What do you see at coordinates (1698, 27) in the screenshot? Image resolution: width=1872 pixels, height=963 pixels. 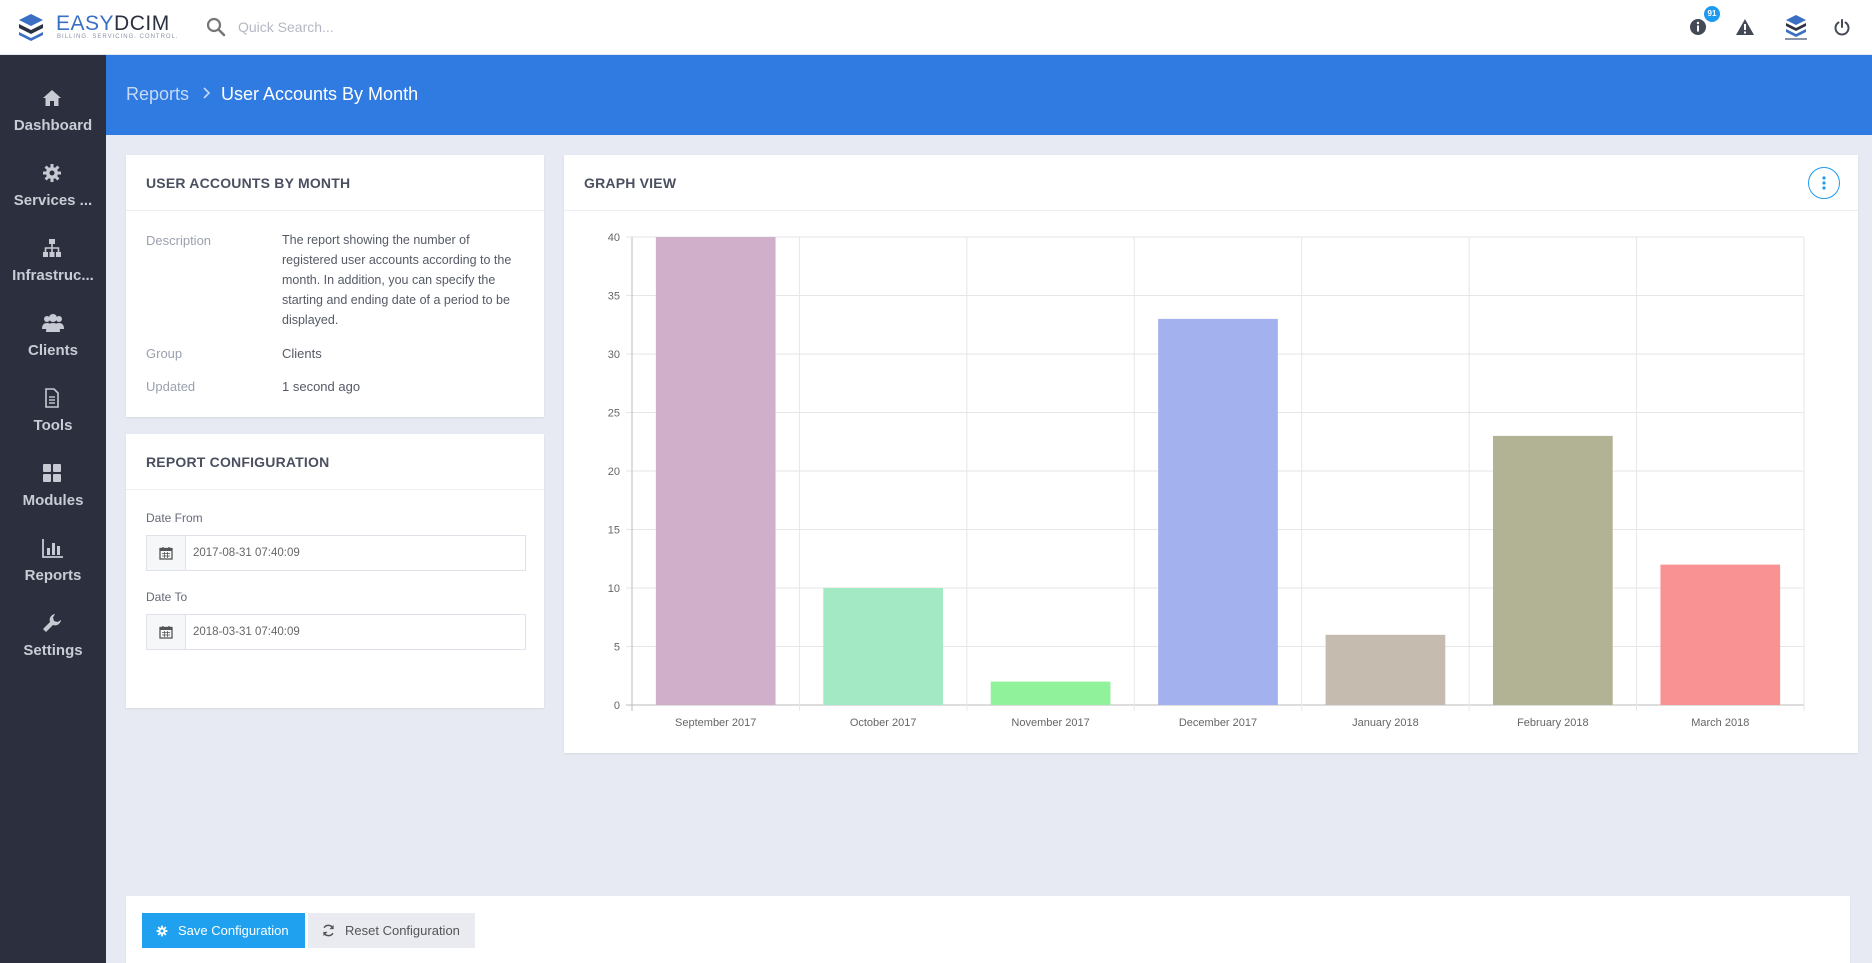 I see `info-icon` at bounding box center [1698, 27].